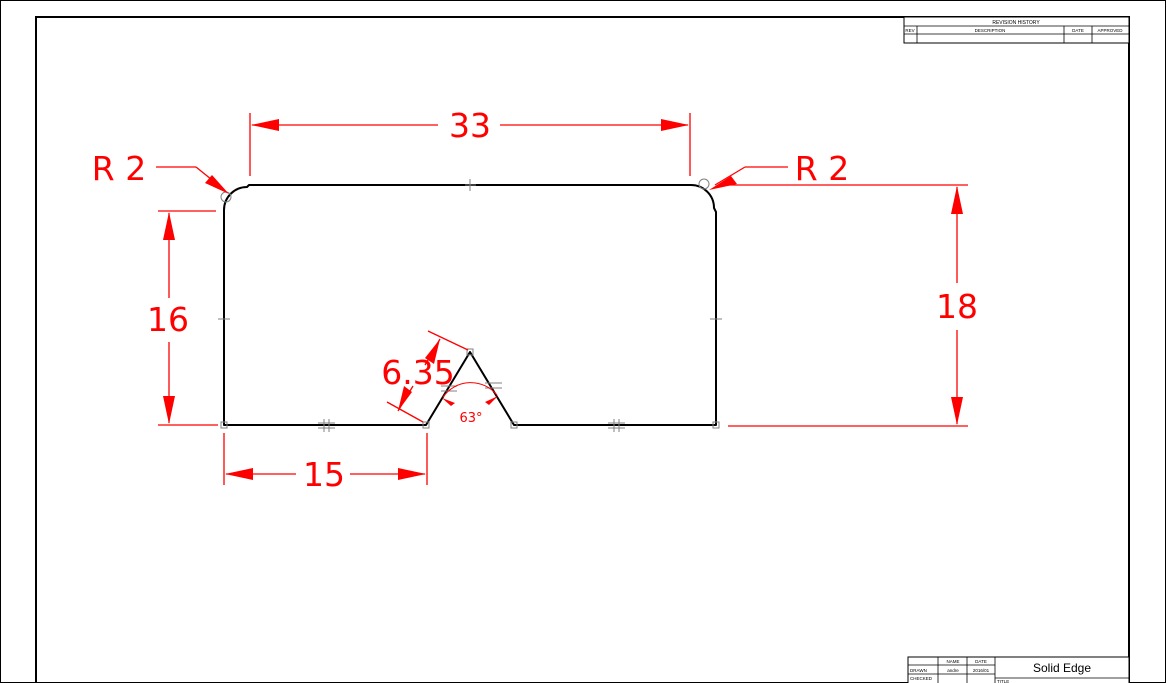  Describe the element at coordinates (723, 183) in the screenshot. I see `radius-right-arrow` at that location.